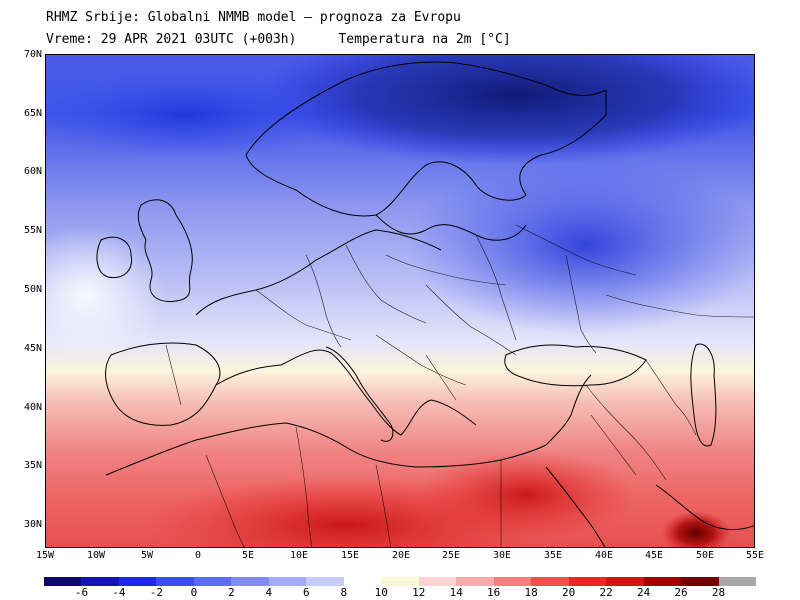  What do you see at coordinates (344, 592) in the screenshot?
I see `colorbar-label: 8` at bounding box center [344, 592].